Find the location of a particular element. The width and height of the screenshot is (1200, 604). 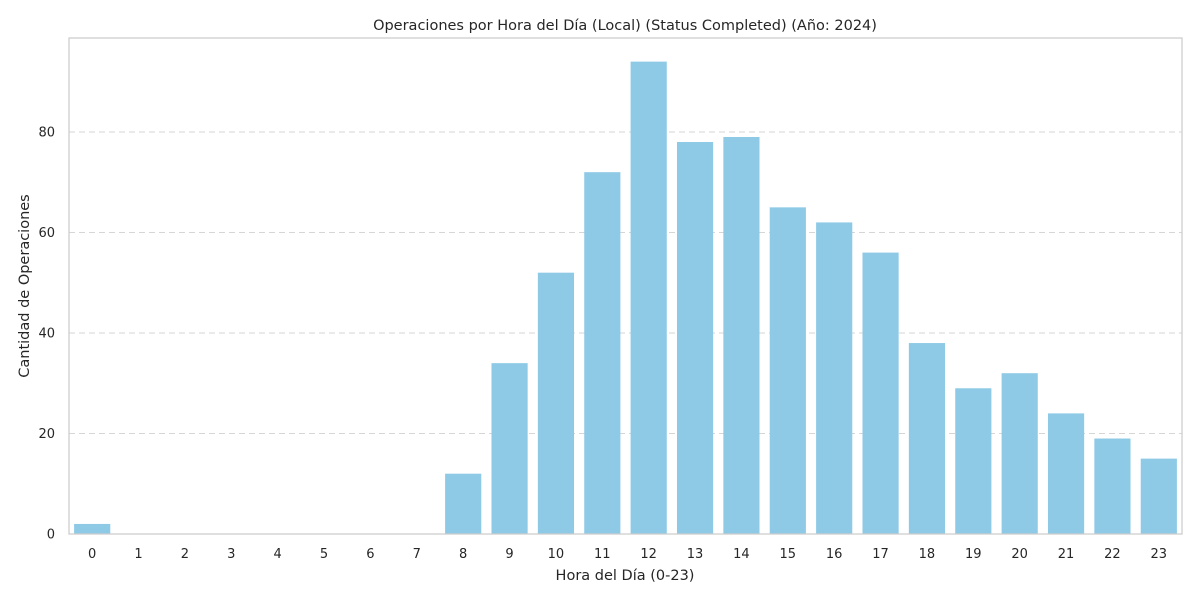

x-tick-label: 20 is located at coordinates (1019, 554).